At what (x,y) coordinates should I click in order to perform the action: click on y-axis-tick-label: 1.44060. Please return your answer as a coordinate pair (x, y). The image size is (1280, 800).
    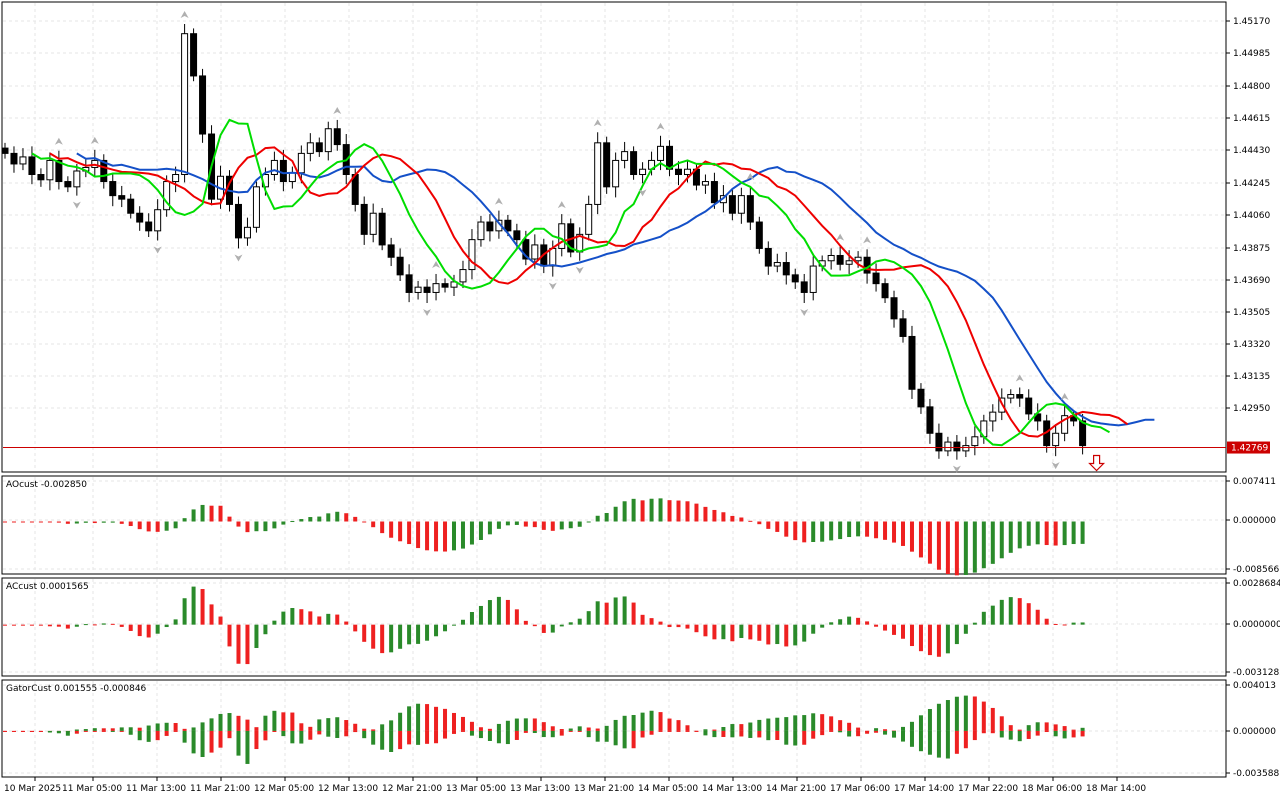
    Looking at the image, I should click on (1251, 216).